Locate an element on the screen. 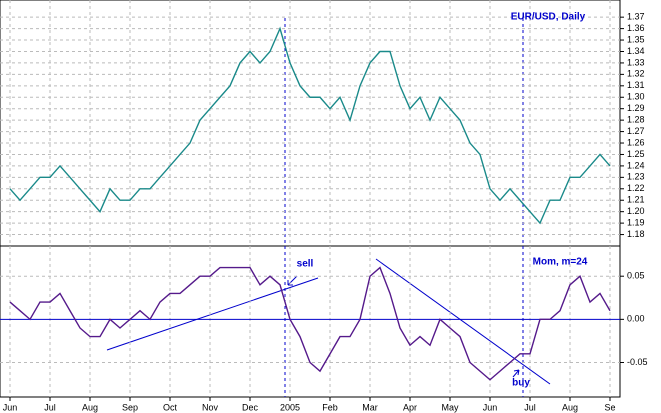  x-tick-label: Se is located at coordinates (609, 407).